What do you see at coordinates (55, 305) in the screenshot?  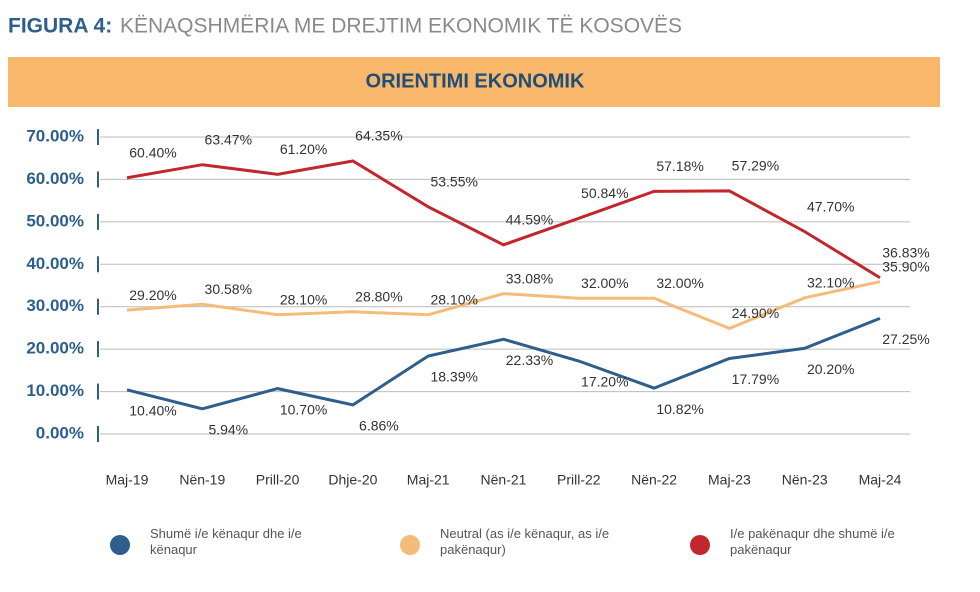 I see `y-tick-label: 30.00%` at bounding box center [55, 305].